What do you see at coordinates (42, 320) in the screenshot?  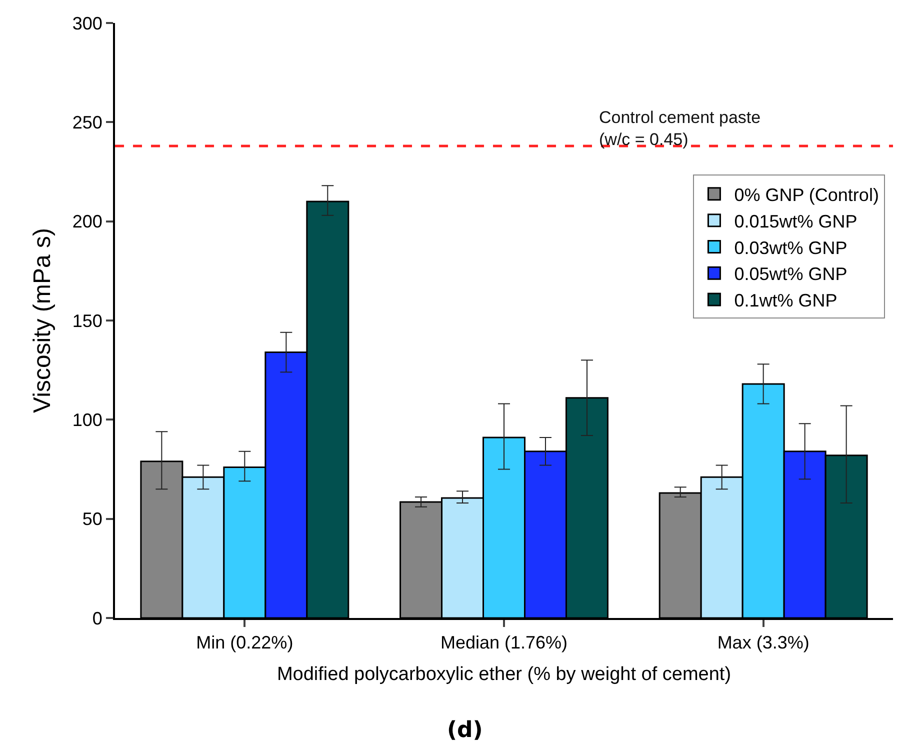 I see `y-axis-title: Viscosity (mPa s)` at bounding box center [42, 320].